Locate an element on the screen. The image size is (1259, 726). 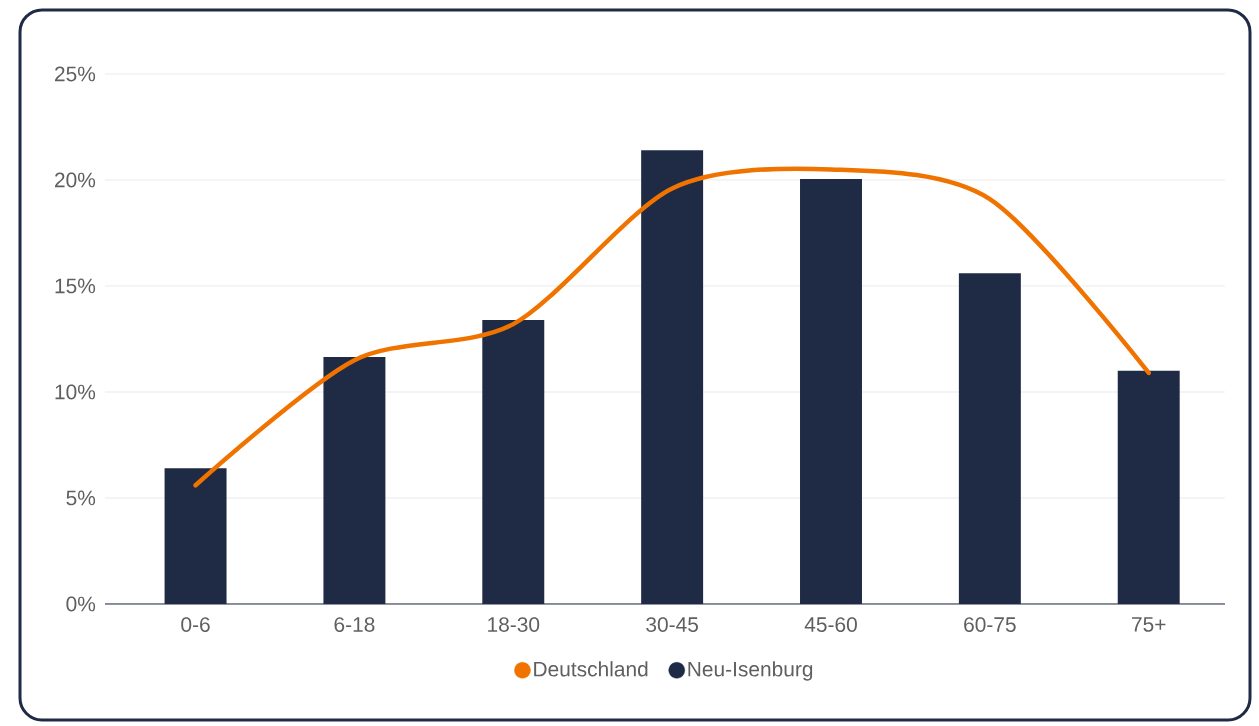
y-tick-label: 15% is located at coordinates (75, 286).